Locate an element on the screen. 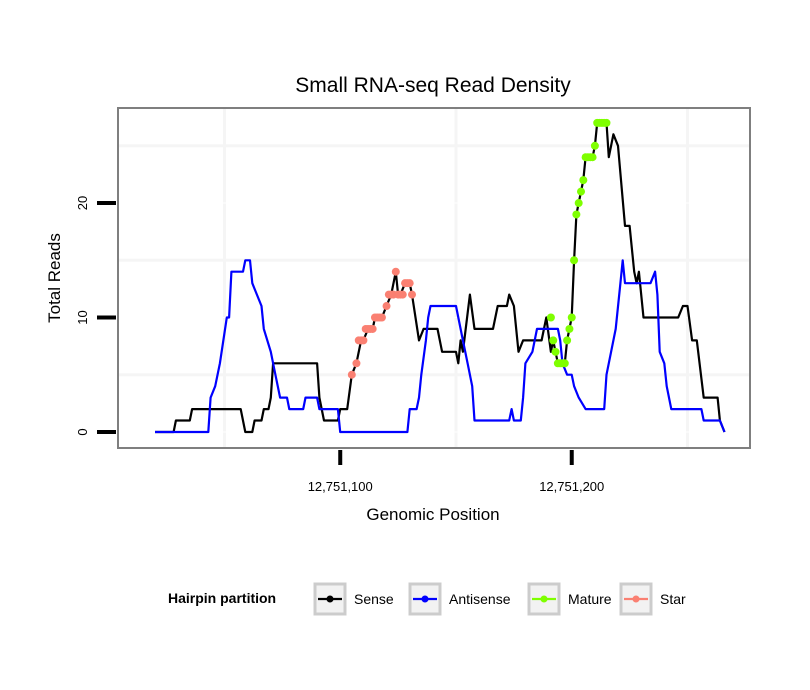  x-axis-title: Genomic Position is located at coordinates (432, 514).